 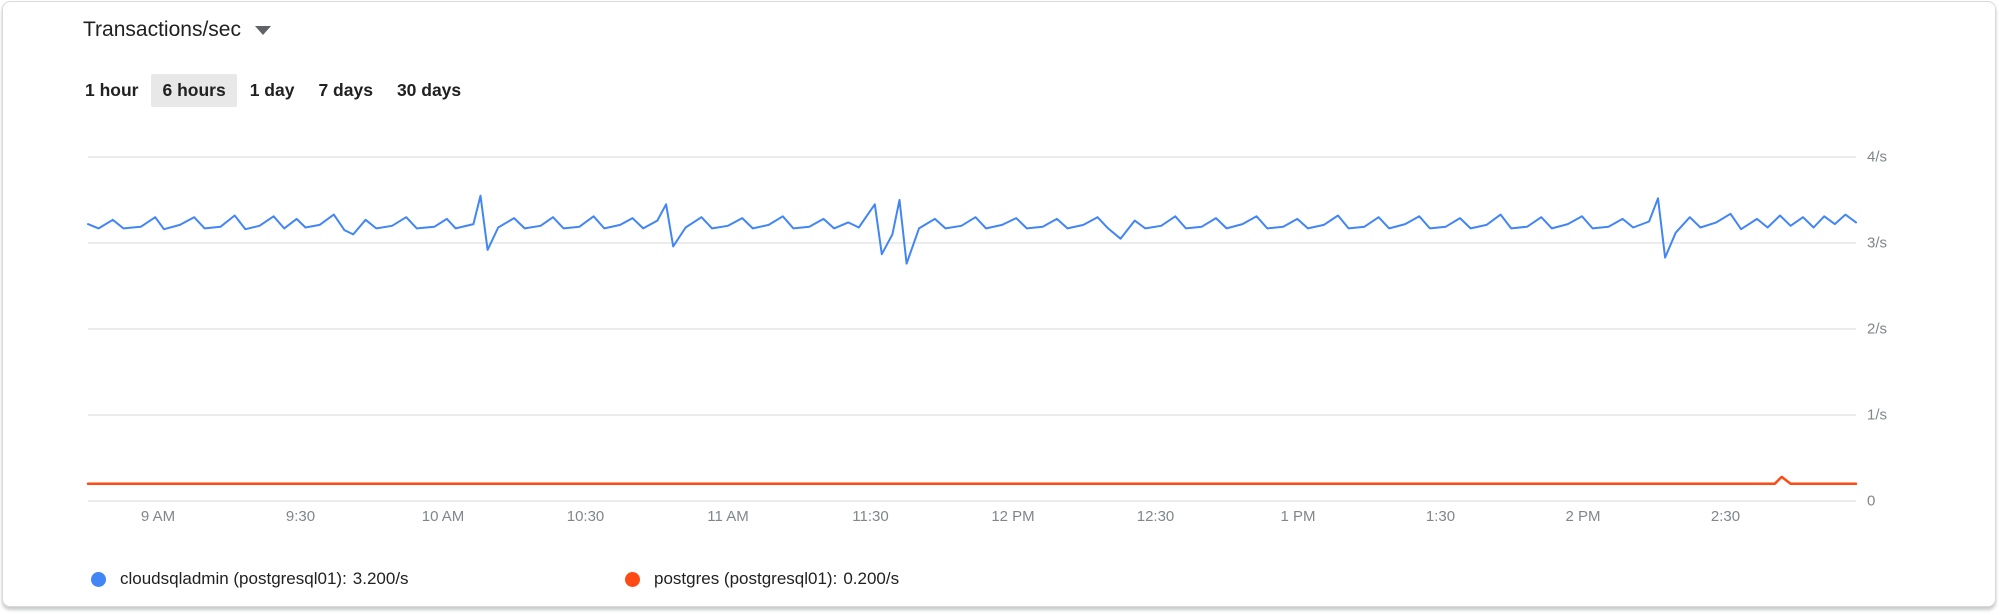 I want to click on tab-7-days: 7 days, so click(x=345, y=90).